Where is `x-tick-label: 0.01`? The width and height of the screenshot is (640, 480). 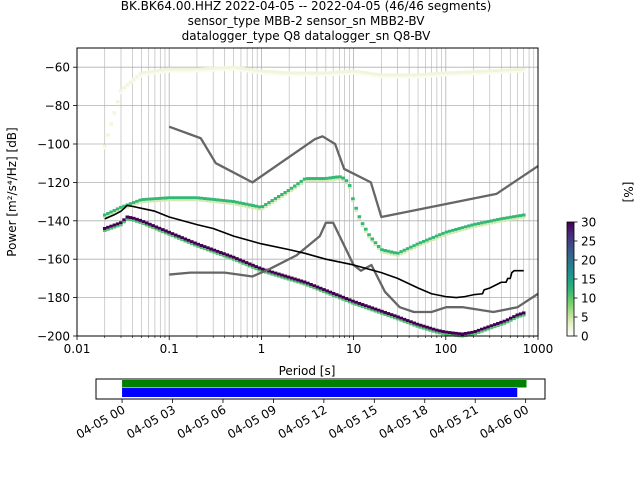 x-tick-label: 0.01 is located at coordinates (77, 349).